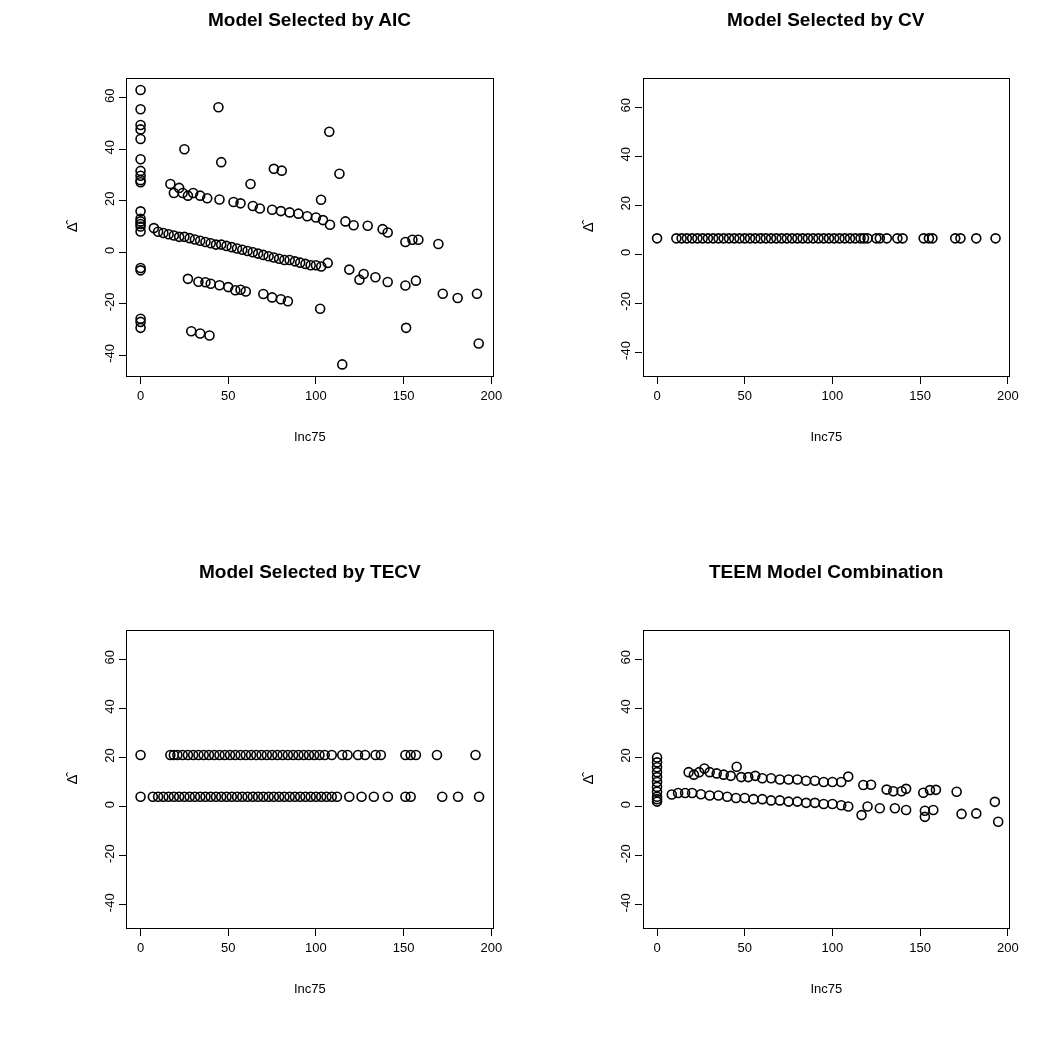  Describe the element at coordinates (310, 19) in the screenshot. I see `chart-title: Model Selected by AIC` at that location.